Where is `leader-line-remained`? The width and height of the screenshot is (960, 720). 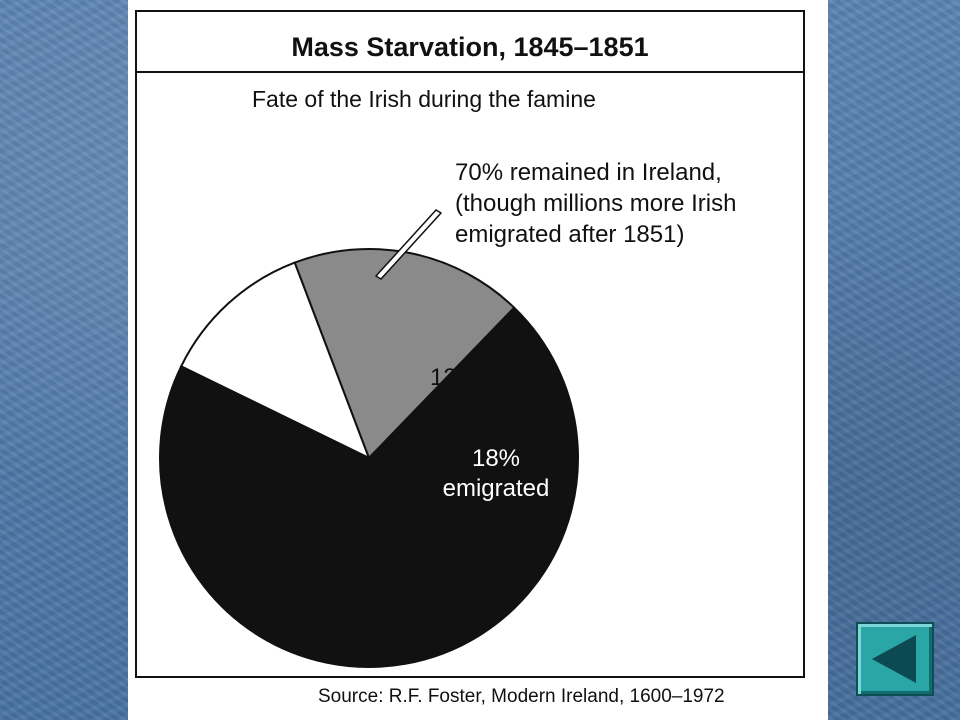 leader-line-remained is located at coordinates (408, 244).